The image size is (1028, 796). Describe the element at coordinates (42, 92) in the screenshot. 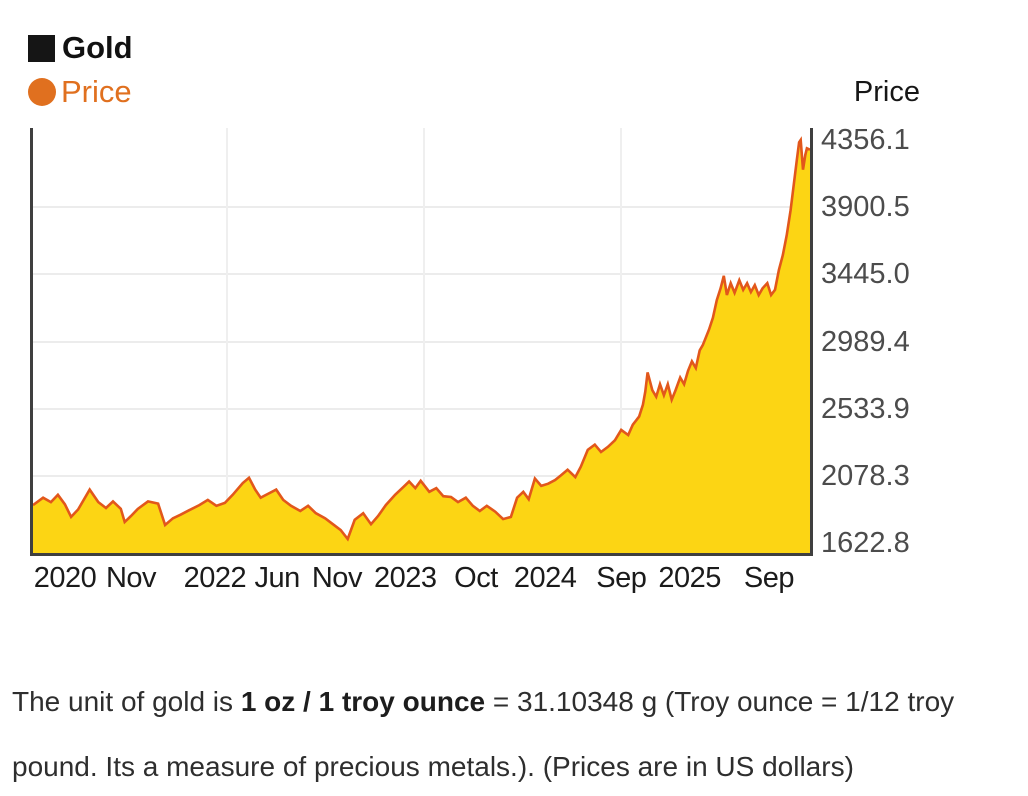

I see `price-series-dot-icon` at that location.